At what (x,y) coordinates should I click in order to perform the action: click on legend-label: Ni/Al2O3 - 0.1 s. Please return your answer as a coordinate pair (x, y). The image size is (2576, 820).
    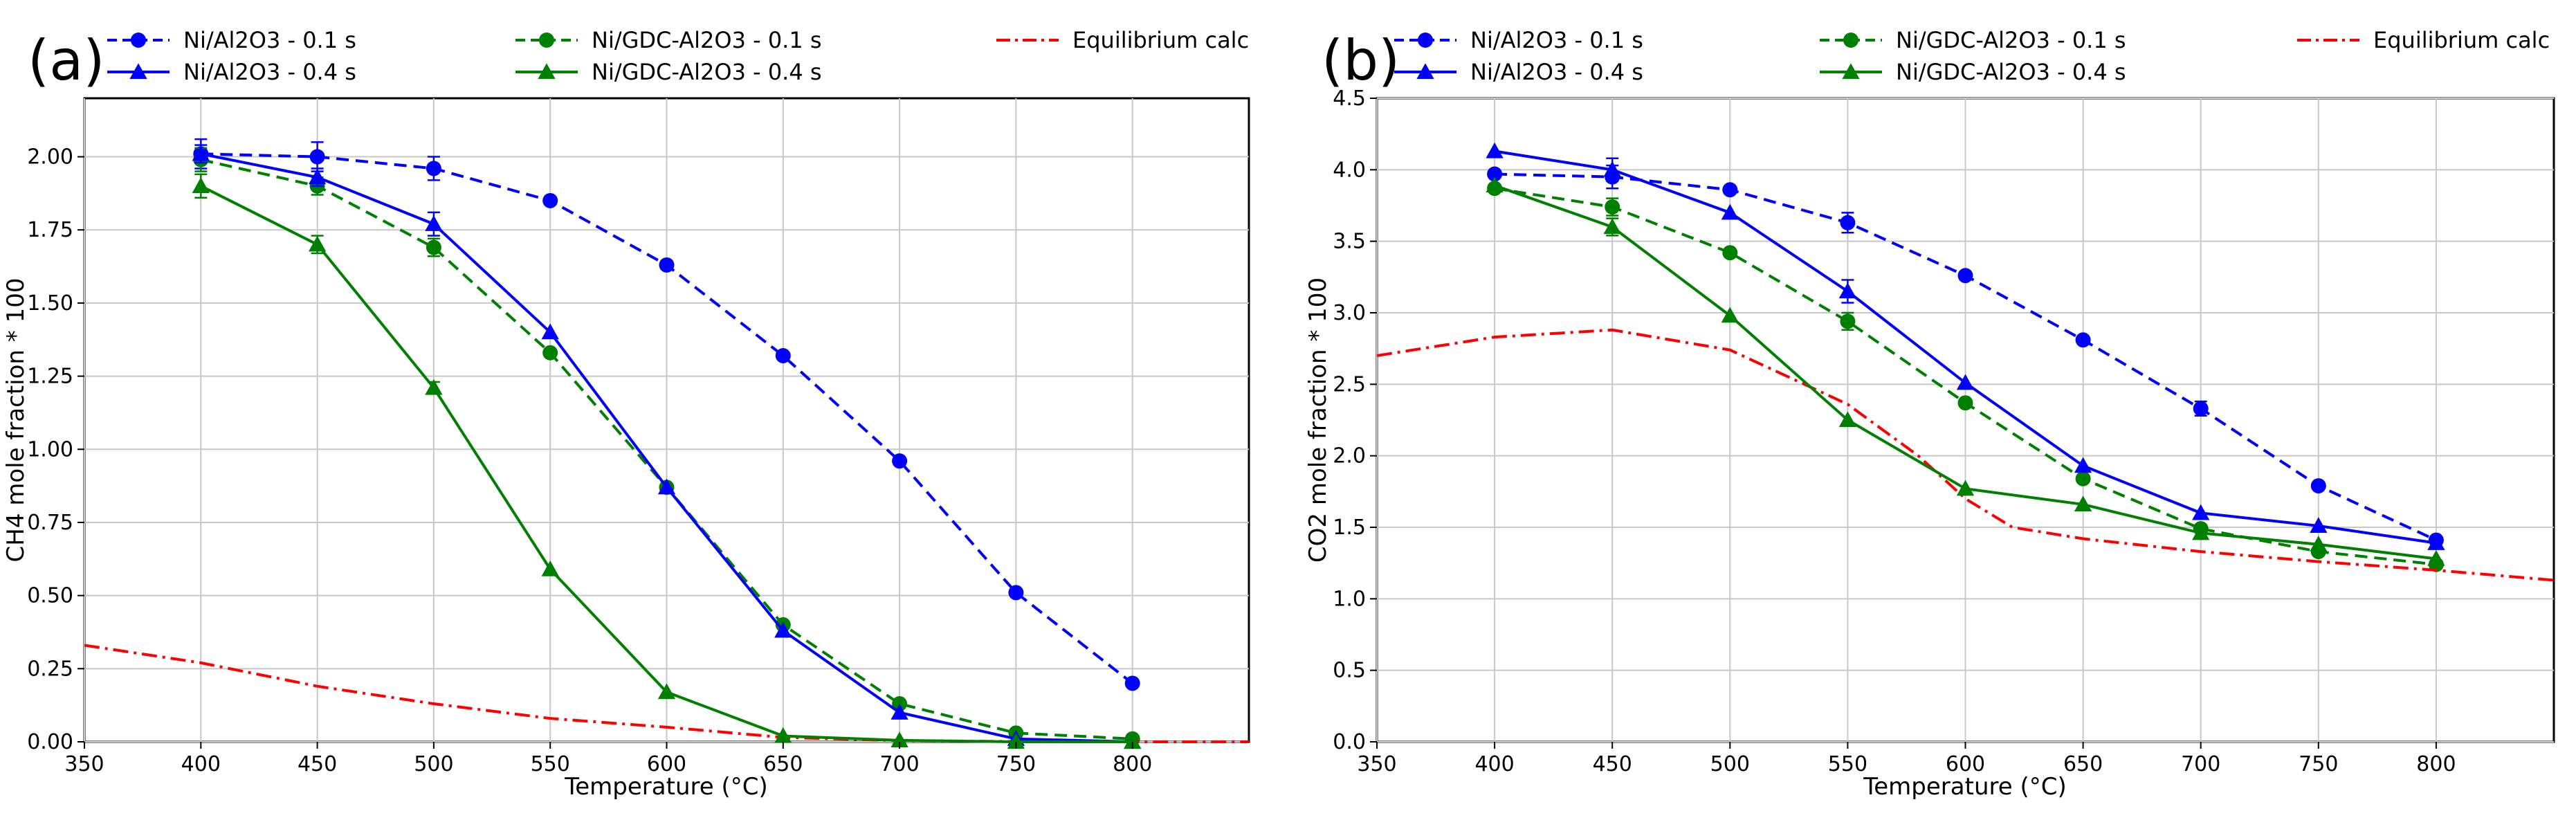
    Looking at the image, I should click on (270, 40).